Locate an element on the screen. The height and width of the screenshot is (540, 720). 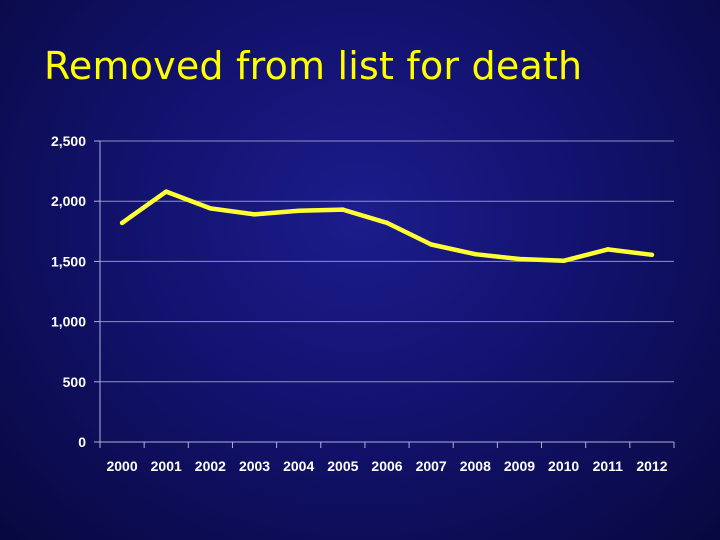
x-tick-label: 2008 is located at coordinates (475, 466).